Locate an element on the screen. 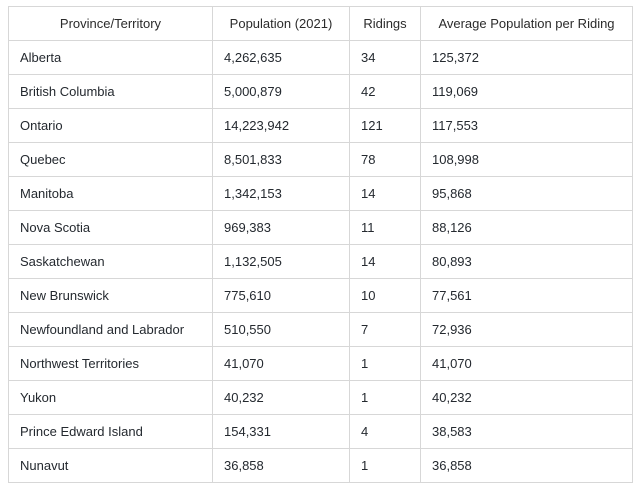 This screenshot has height=492, width=640. table-row: New Brunswick 775,610 10 77,561 is located at coordinates (320, 295).